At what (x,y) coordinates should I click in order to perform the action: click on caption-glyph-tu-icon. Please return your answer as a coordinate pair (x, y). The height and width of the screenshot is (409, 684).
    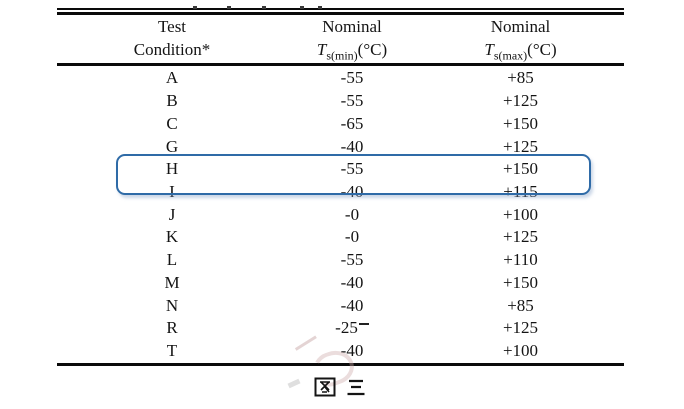
    Looking at the image, I should click on (325, 387).